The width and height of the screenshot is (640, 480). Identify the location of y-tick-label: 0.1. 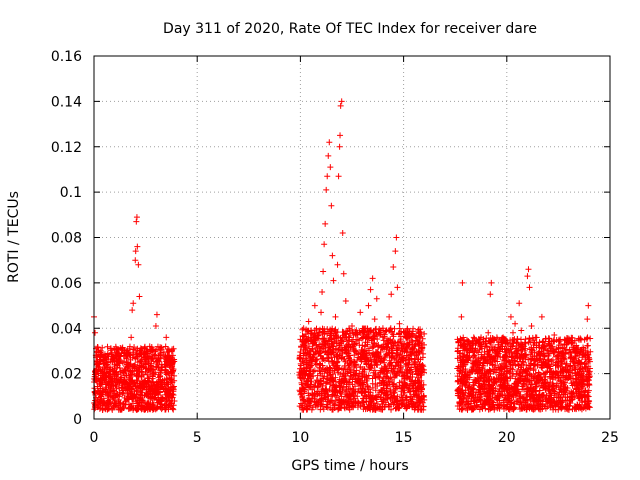
(71, 193).